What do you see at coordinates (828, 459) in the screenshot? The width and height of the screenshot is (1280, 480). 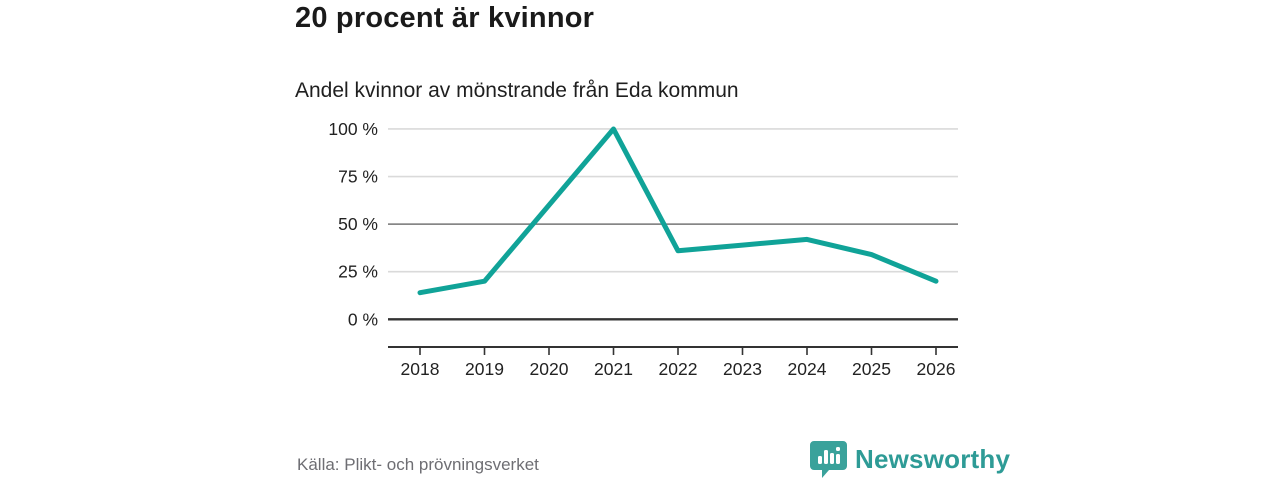 I see `newsworthy-logo-icon` at bounding box center [828, 459].